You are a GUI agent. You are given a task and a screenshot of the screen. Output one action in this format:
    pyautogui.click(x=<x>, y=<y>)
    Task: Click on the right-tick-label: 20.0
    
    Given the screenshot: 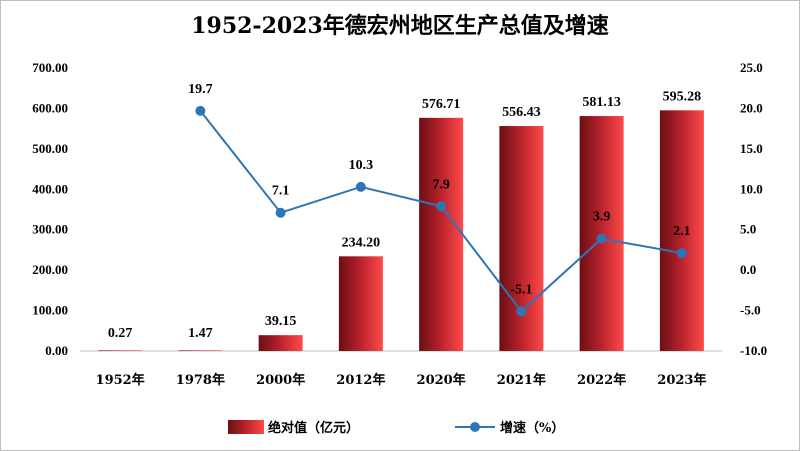 What is the action you would take?
    pyautogui.click(x=751, y=107)
    